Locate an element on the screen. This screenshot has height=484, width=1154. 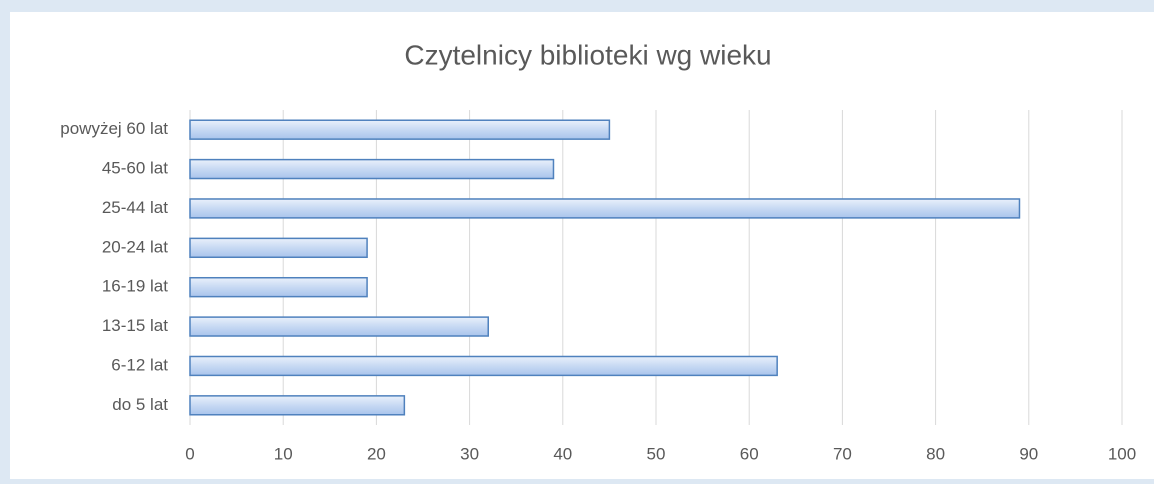
x-tick-label: 60 is located at coordinates (749, 453).